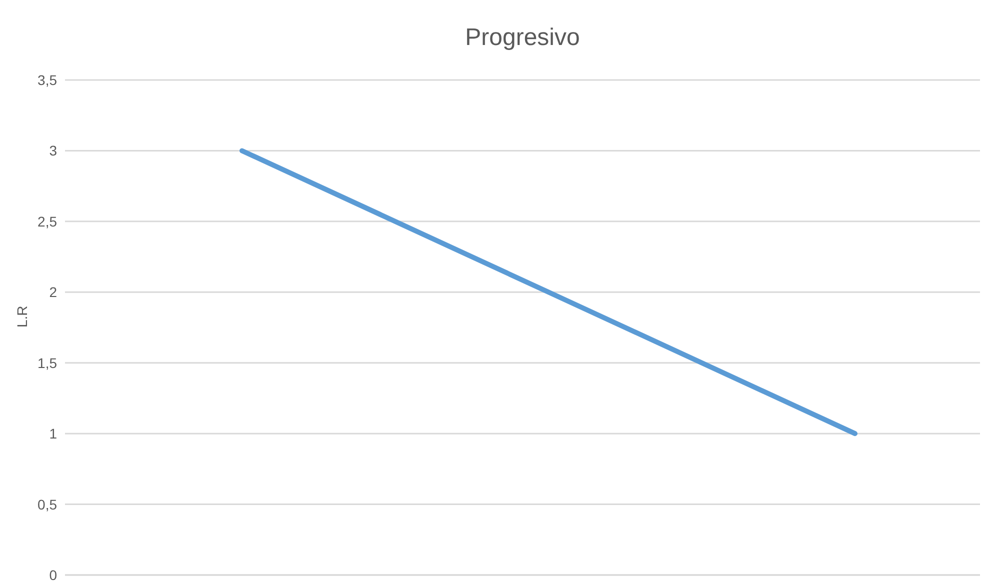 This screenshot has width=1000, height=582. What do you see at coordinates (48, 221) in the screenshot?
I see `y-tick-label: 2,5` at bounding box center [48, 221].